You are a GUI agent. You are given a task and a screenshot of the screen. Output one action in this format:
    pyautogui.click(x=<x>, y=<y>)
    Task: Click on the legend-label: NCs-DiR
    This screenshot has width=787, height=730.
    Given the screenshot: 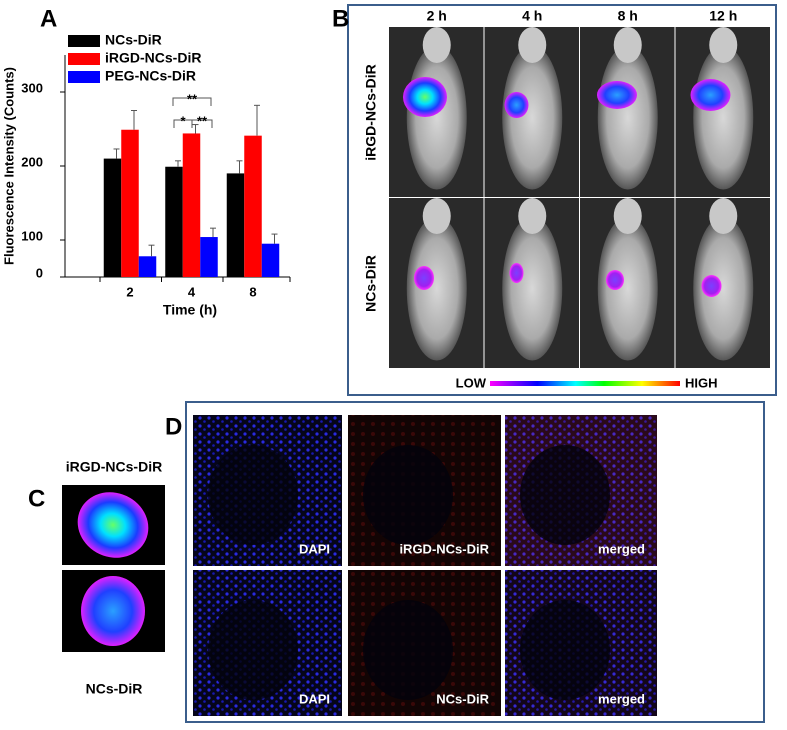 What is the action you would take?
    pyautogui.click(x=133, y=40)
    